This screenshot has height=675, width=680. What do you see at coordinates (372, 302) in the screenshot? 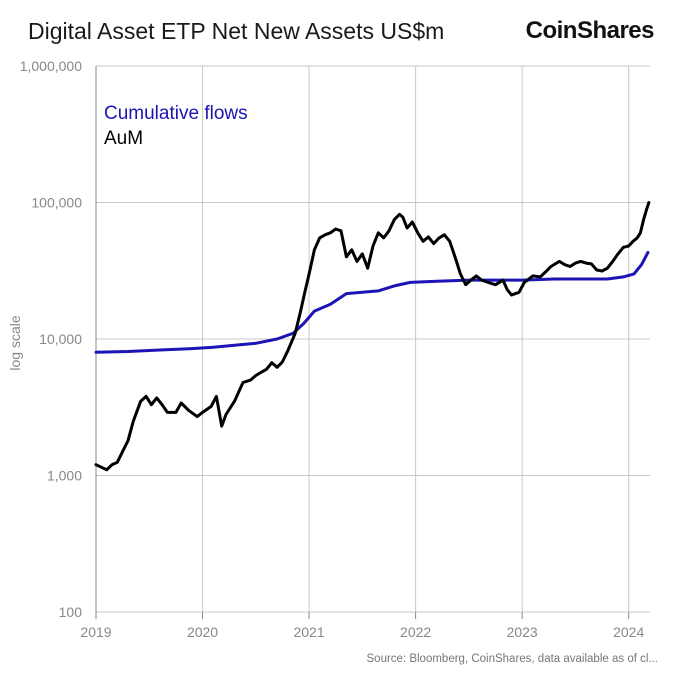
I see `series-line-cumulative-flows` at bounding box center [372, 302].